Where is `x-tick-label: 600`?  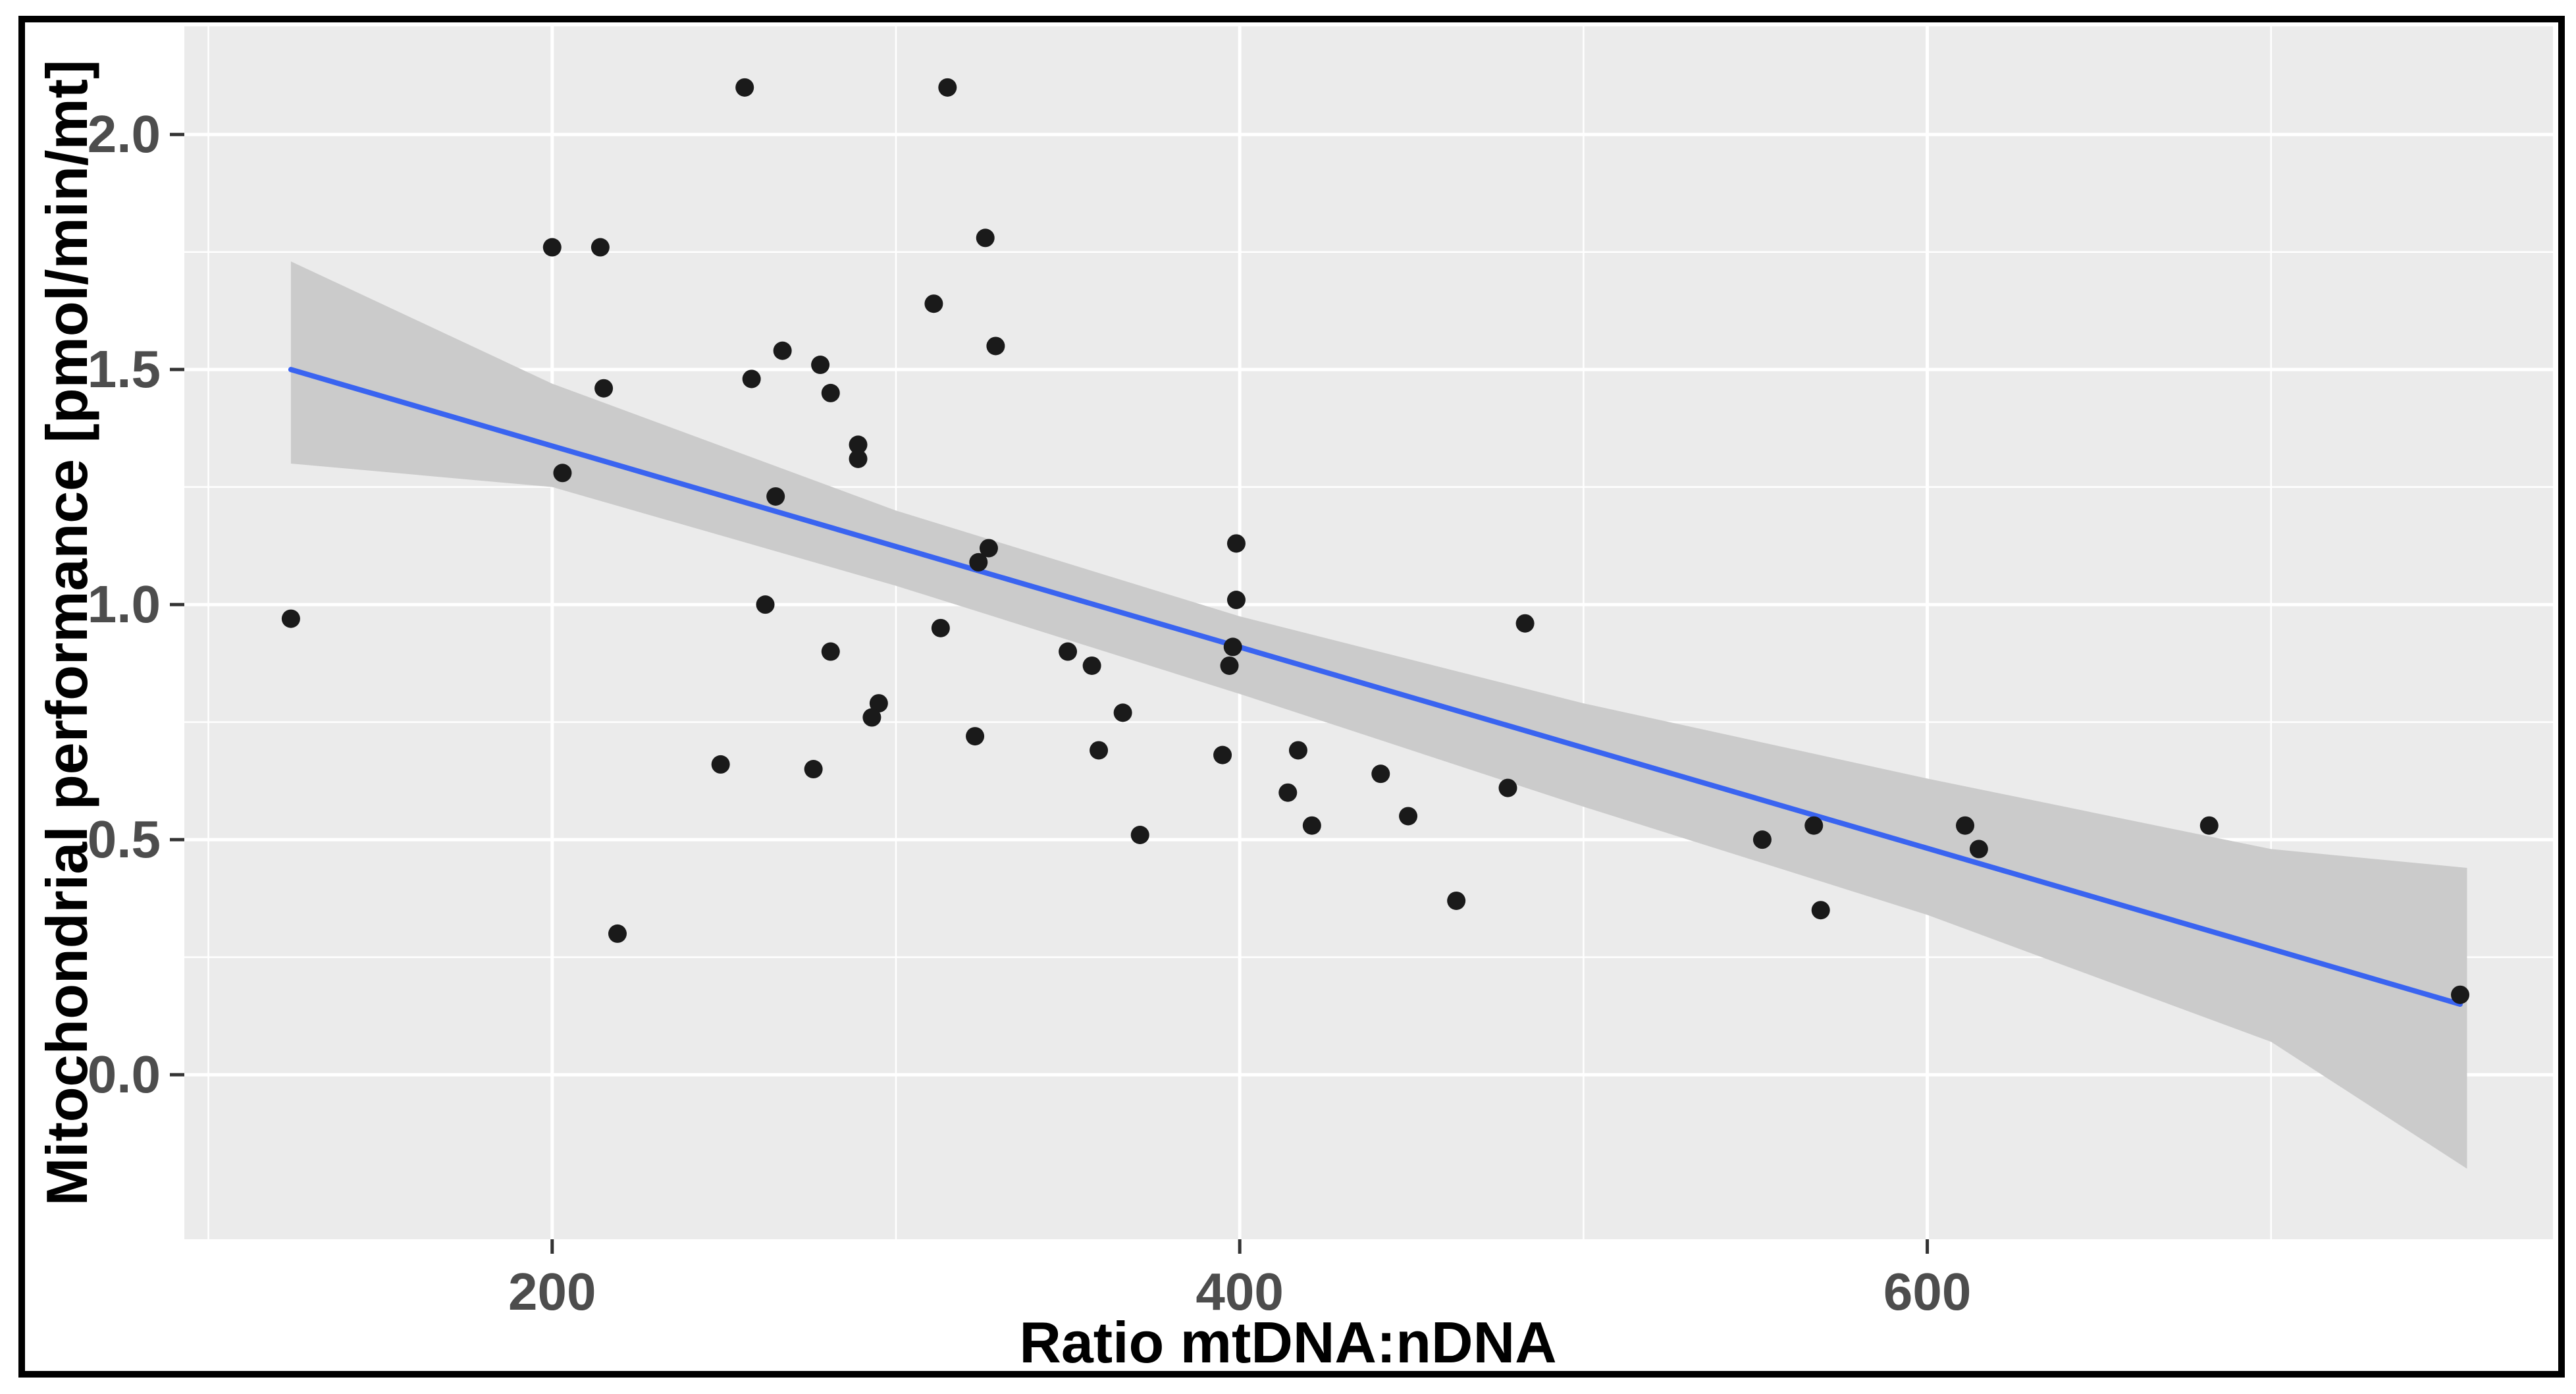 x-tick-label: 600 is located at coordinates (1927, 1291).